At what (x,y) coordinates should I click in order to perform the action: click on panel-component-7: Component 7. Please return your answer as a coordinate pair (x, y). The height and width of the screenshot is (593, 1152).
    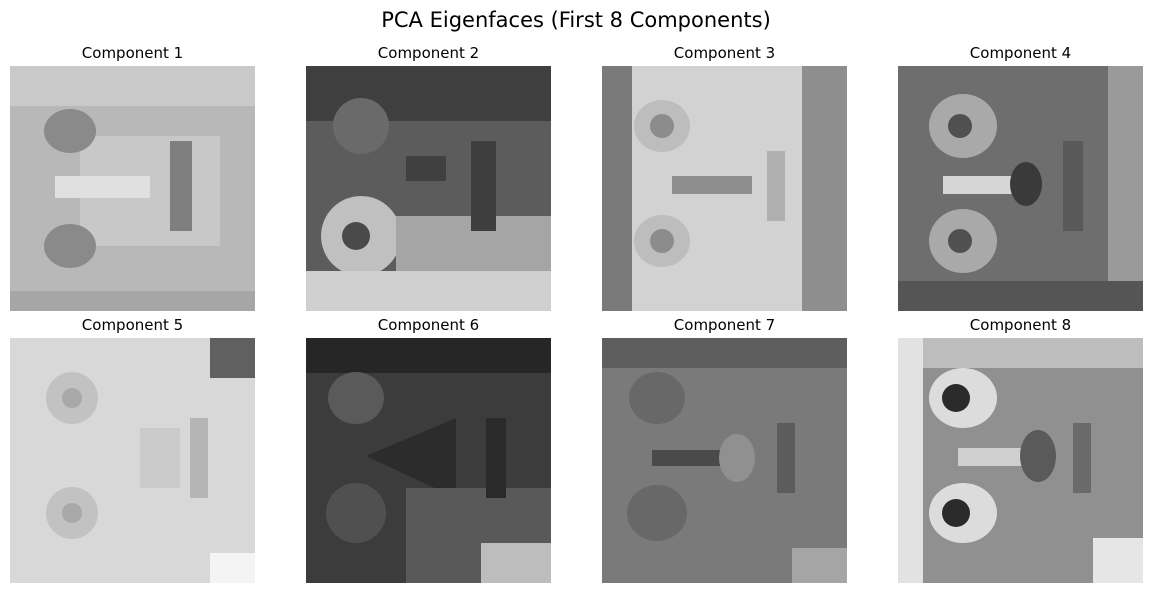
    Looking at the image, I should click on (724, 449).